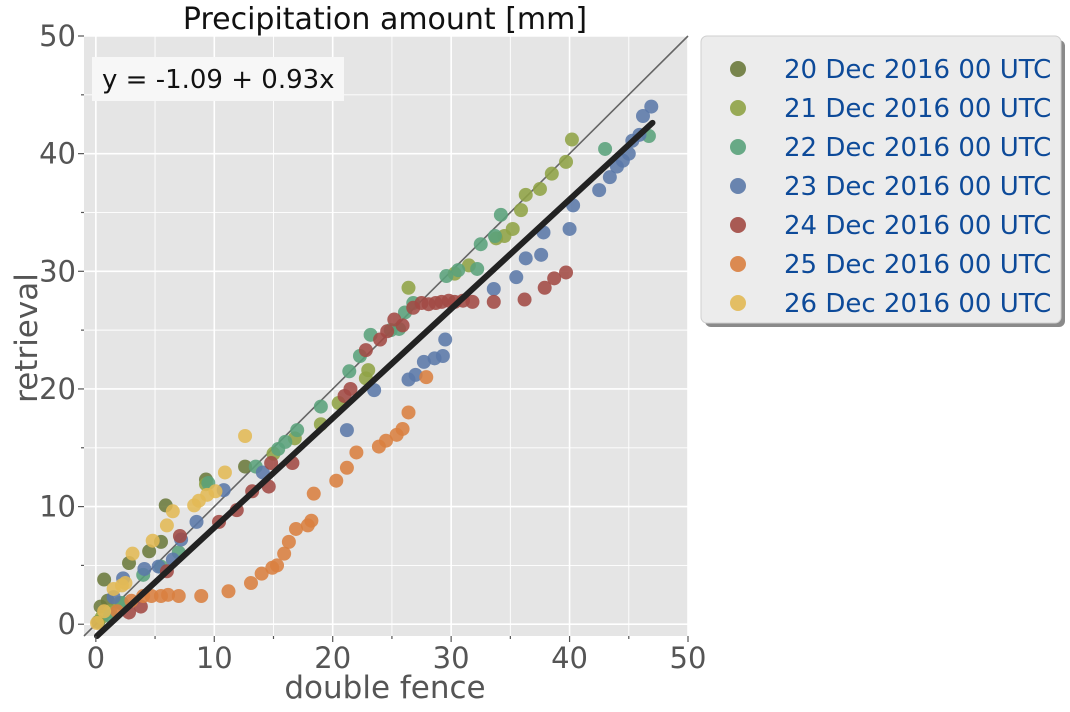  What do you see at coordinates (332, 658) in the screenshot?
I see `x-tick-label: 20` at bounding box center [332, 658].